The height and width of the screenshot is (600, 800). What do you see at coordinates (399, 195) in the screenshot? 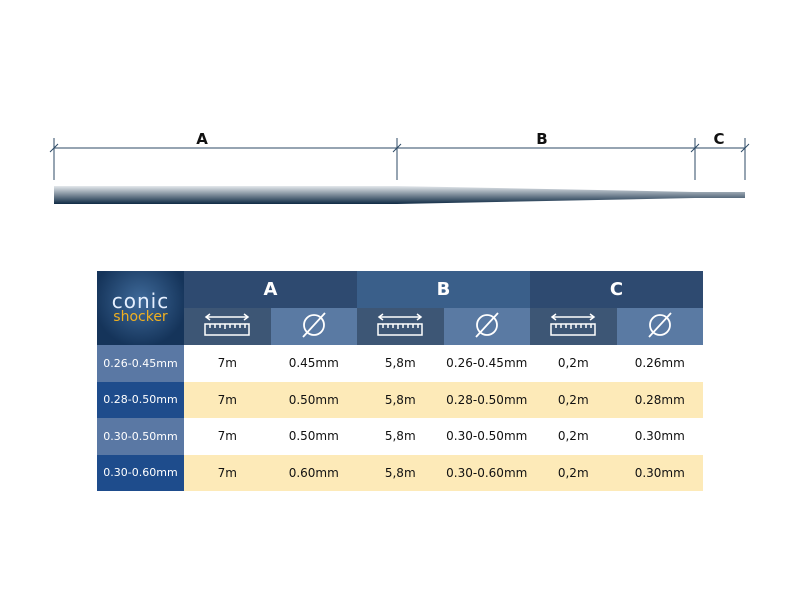
I see `tapered-line-shape` at bounding box center [399, 195].